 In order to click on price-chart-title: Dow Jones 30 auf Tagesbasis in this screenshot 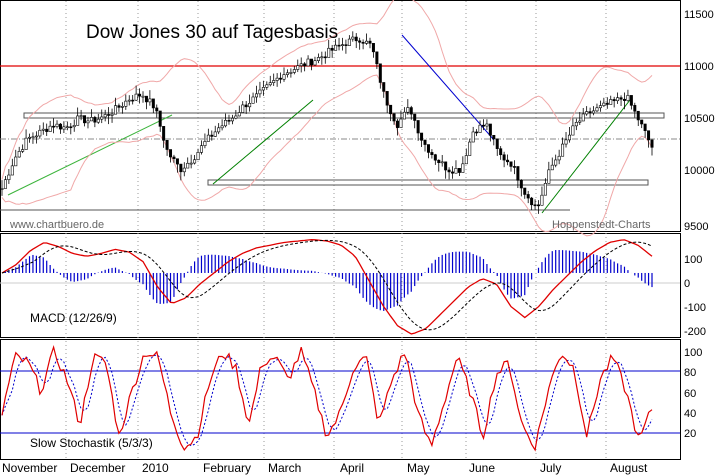, I will do `click(212, 32)`.